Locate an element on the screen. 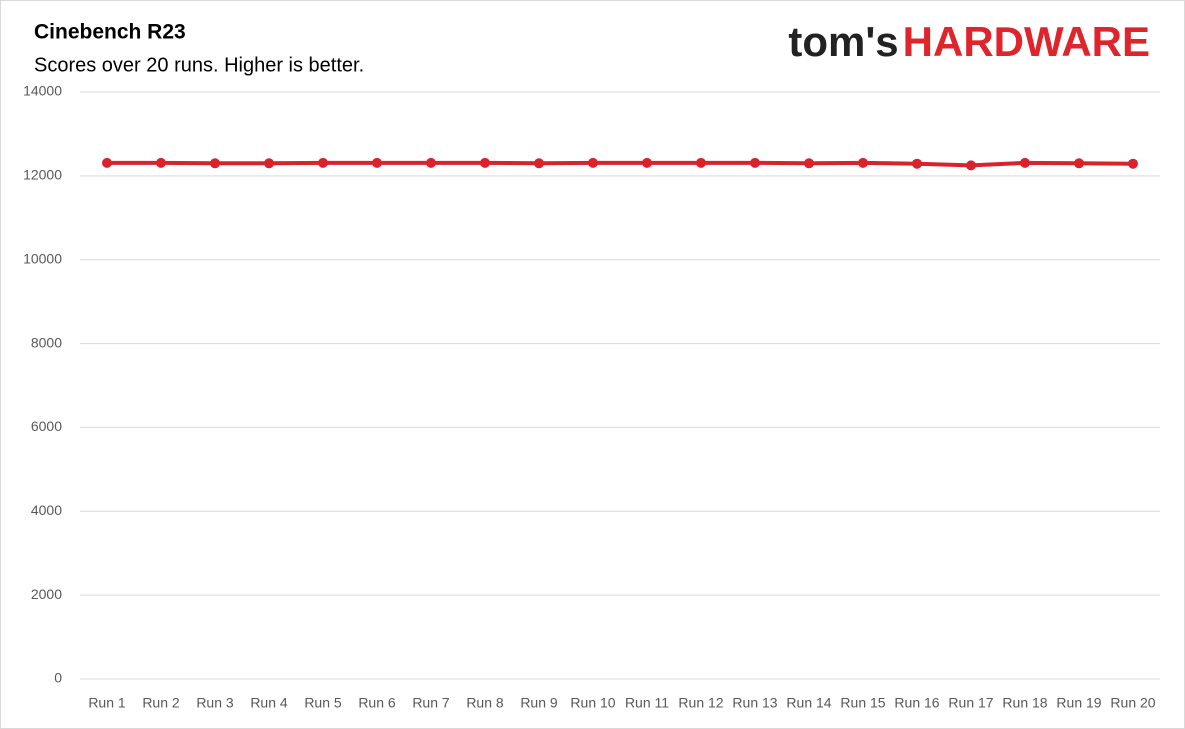 The image size is (1185, 729). y-tick-label: 6000 is located at coordinates (46, 426).